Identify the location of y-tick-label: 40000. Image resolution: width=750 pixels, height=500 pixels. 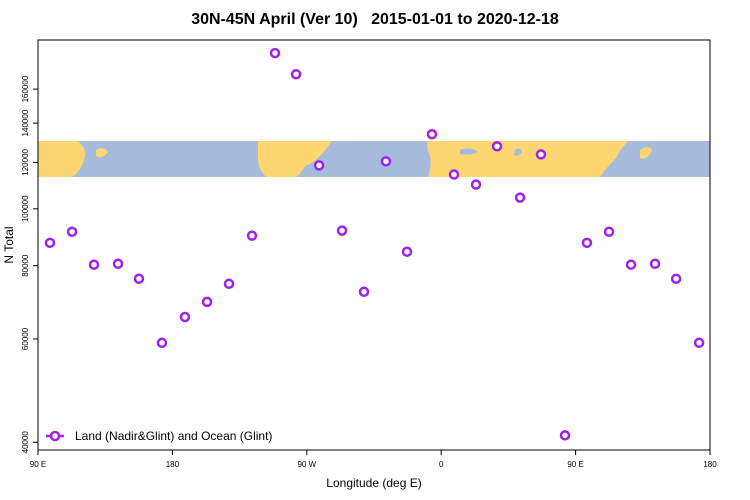
(25, 442).